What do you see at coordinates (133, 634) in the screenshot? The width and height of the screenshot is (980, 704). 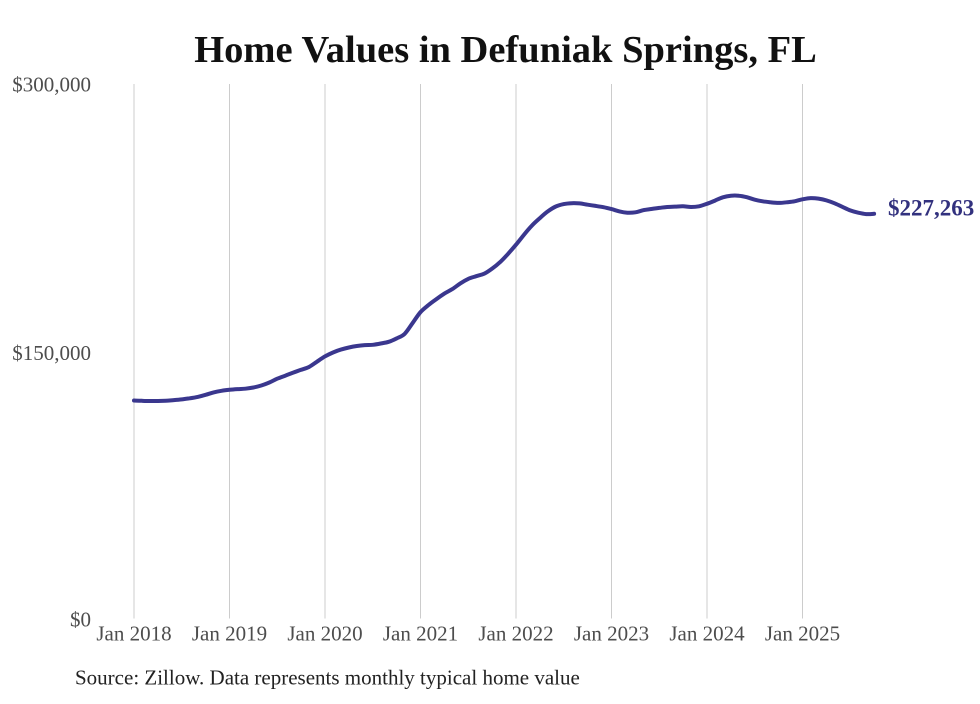 I see `svg-text: Jan 2018` at bounding box center [133, 634].